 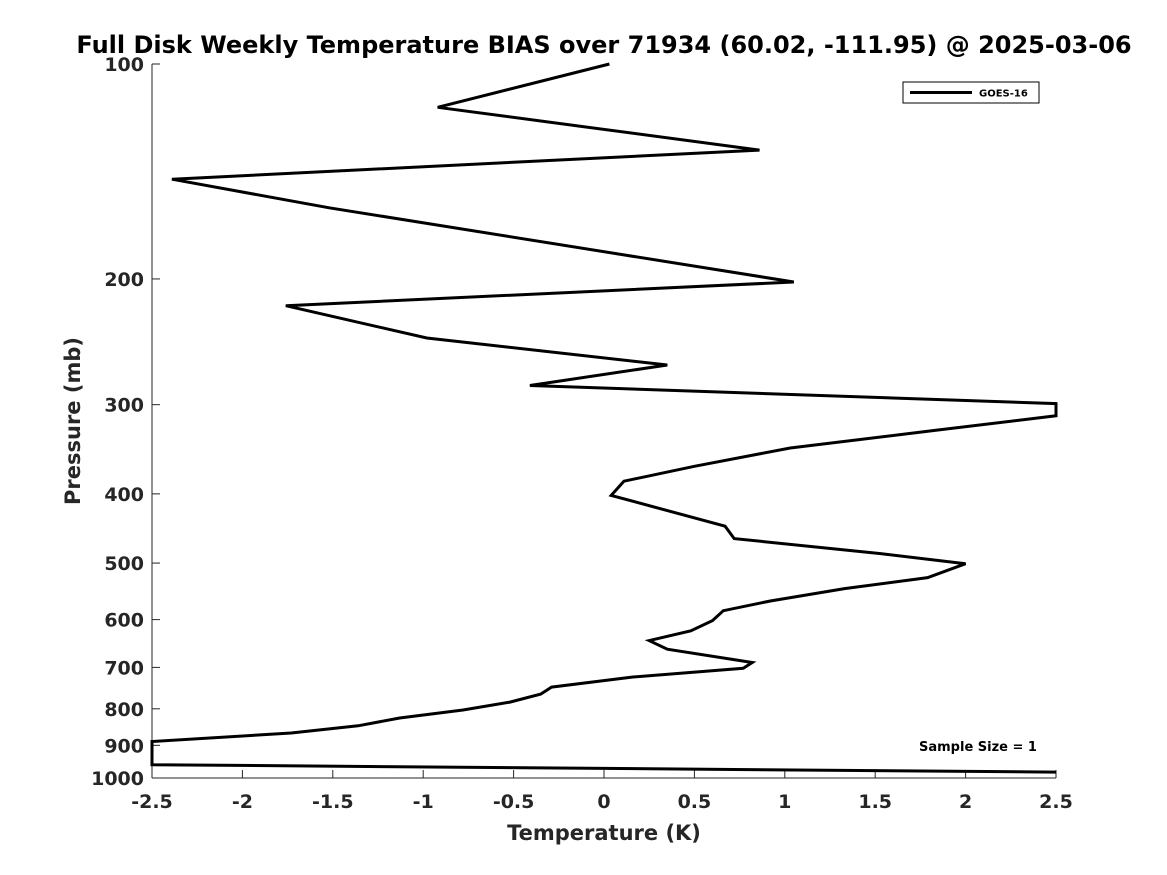 What do you see at coordinates (152, 802) in the screenshot?
I see `x-tick-label: -2.5` at bounding box center [152, 802].